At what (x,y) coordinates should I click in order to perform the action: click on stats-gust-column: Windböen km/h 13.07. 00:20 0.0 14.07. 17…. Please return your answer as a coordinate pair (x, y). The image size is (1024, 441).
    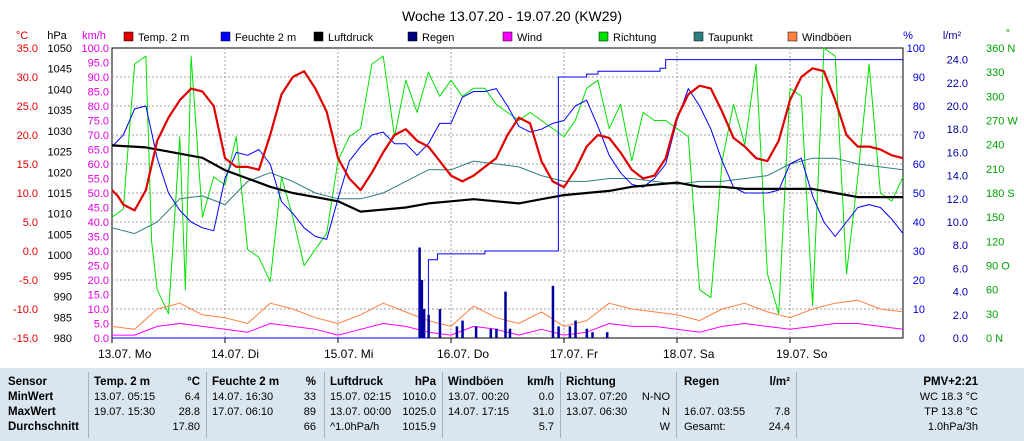
    Looking at the image, I should click on (503, 404).